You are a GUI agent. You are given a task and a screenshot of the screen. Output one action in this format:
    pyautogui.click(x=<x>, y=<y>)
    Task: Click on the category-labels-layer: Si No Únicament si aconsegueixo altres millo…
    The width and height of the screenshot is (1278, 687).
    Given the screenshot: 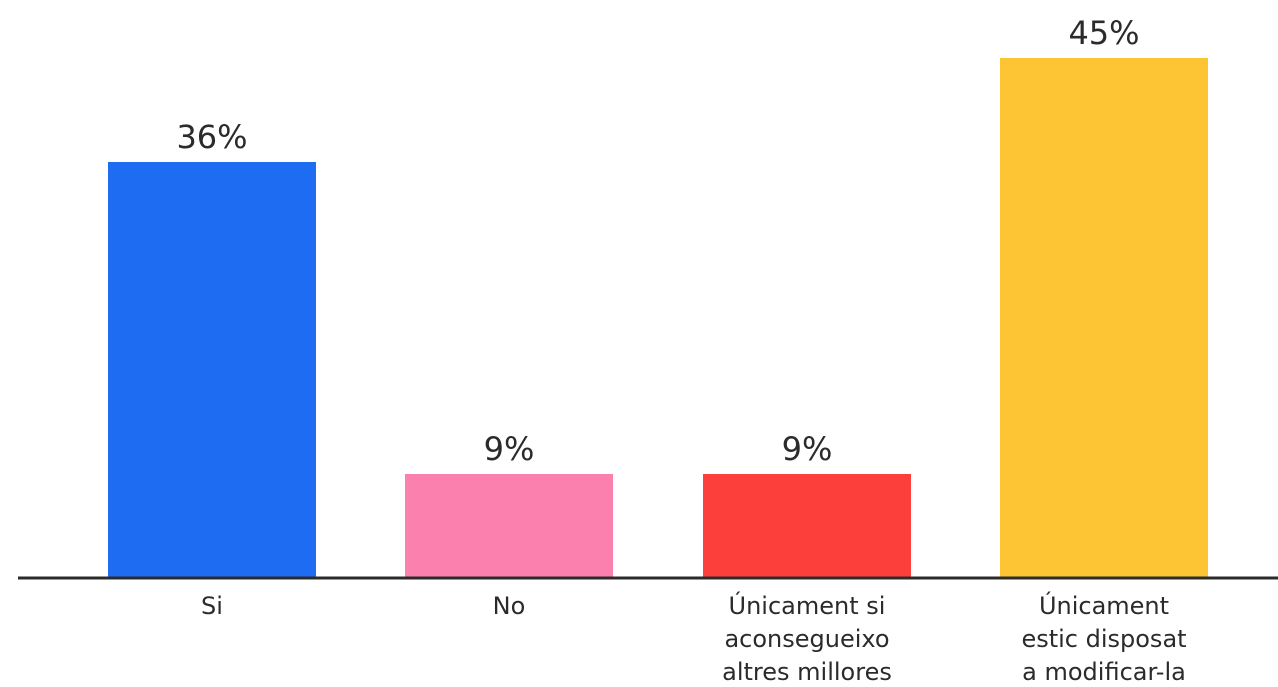 What is the action you would take?
    pyautogui.click(x=694, y=638)
    